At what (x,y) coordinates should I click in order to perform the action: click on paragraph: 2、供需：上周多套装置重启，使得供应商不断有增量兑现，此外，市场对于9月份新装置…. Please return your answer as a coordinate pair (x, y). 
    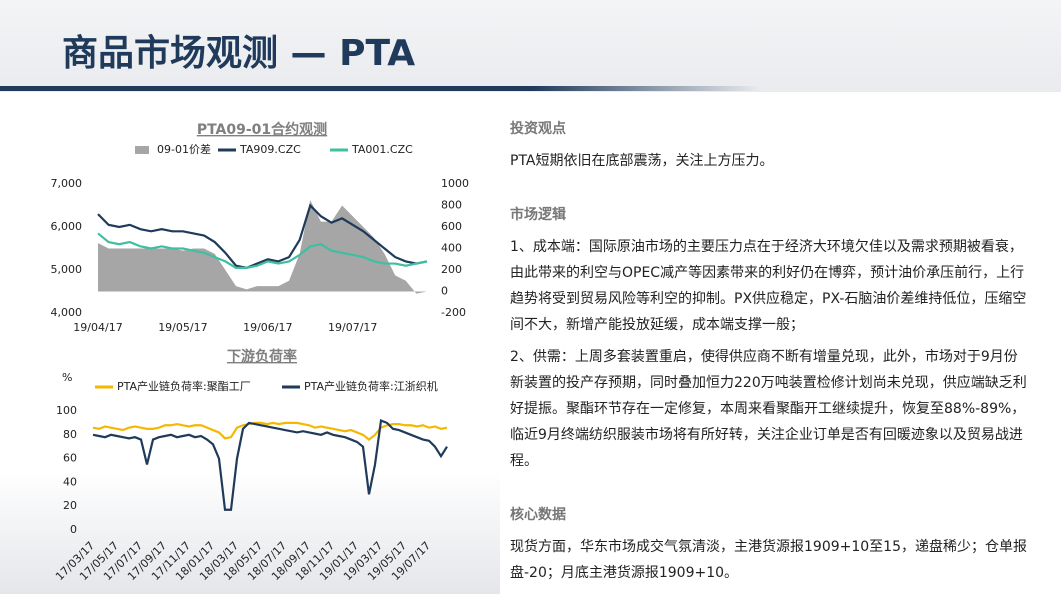
    Looking at the image, I should click on (768, 409).